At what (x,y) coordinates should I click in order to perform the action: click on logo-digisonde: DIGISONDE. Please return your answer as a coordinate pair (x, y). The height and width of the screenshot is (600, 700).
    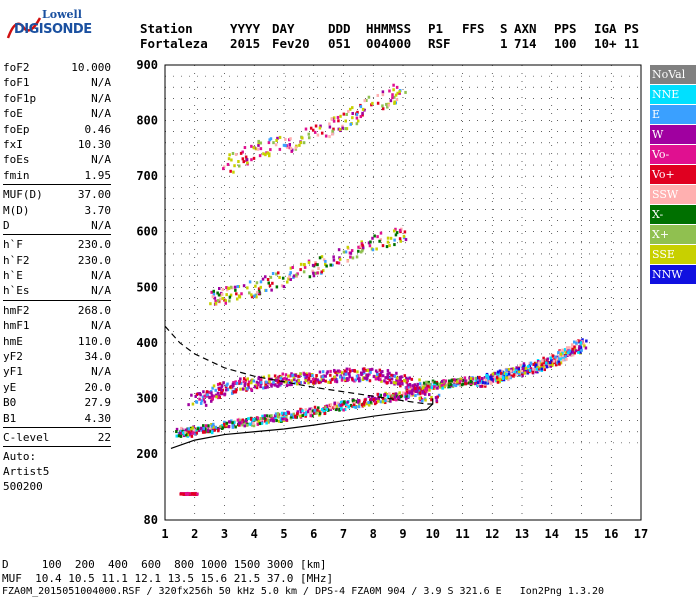
    Looking at the image, I should click on (53, 29).